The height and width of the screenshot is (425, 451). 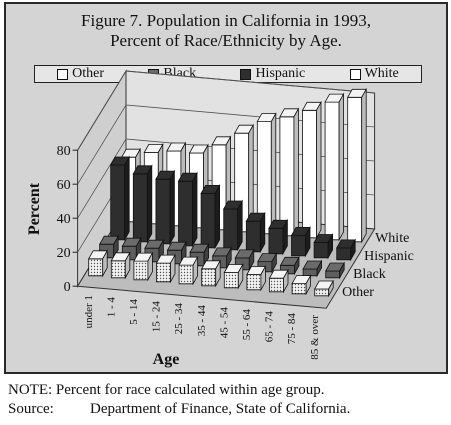 I want to click on legend-item-hispanic: Hispanic, so click(x=272, y=74).